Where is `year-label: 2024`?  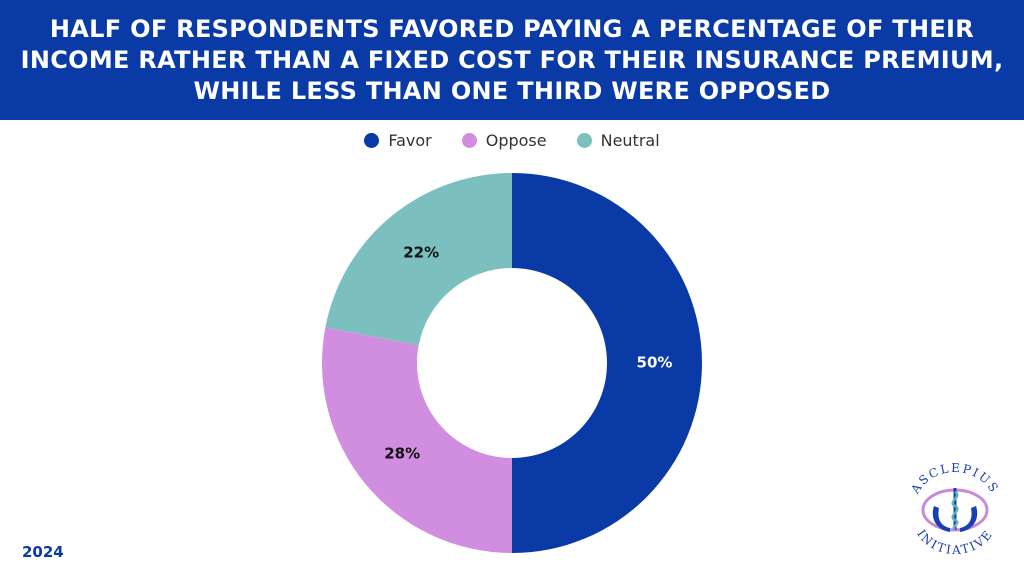
year-label: 2024 is located at coordinates (43, 552).